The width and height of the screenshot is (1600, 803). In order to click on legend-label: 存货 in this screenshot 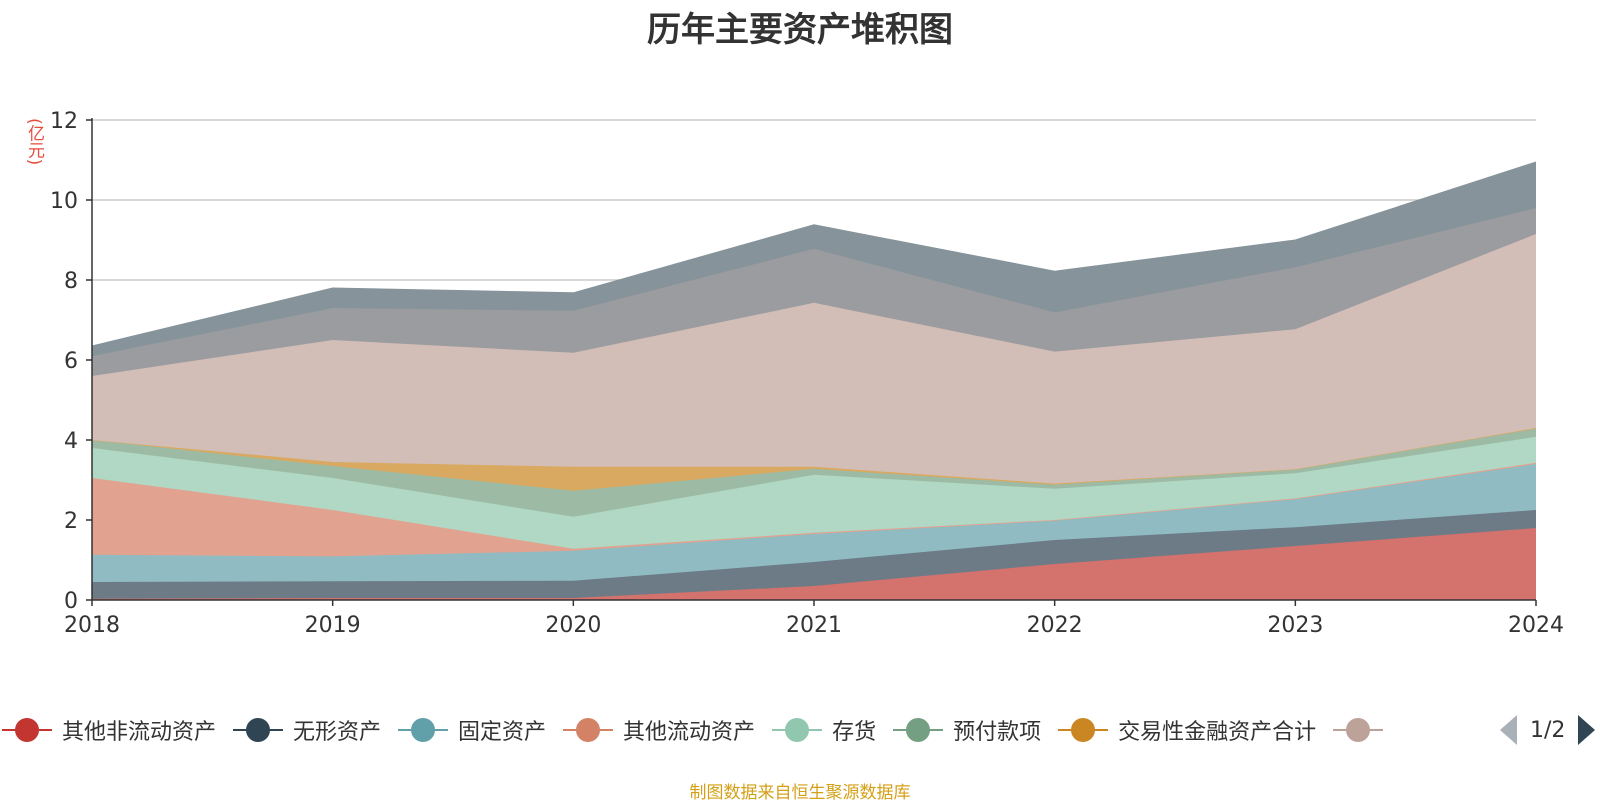, I will do `click(854, 732)`.